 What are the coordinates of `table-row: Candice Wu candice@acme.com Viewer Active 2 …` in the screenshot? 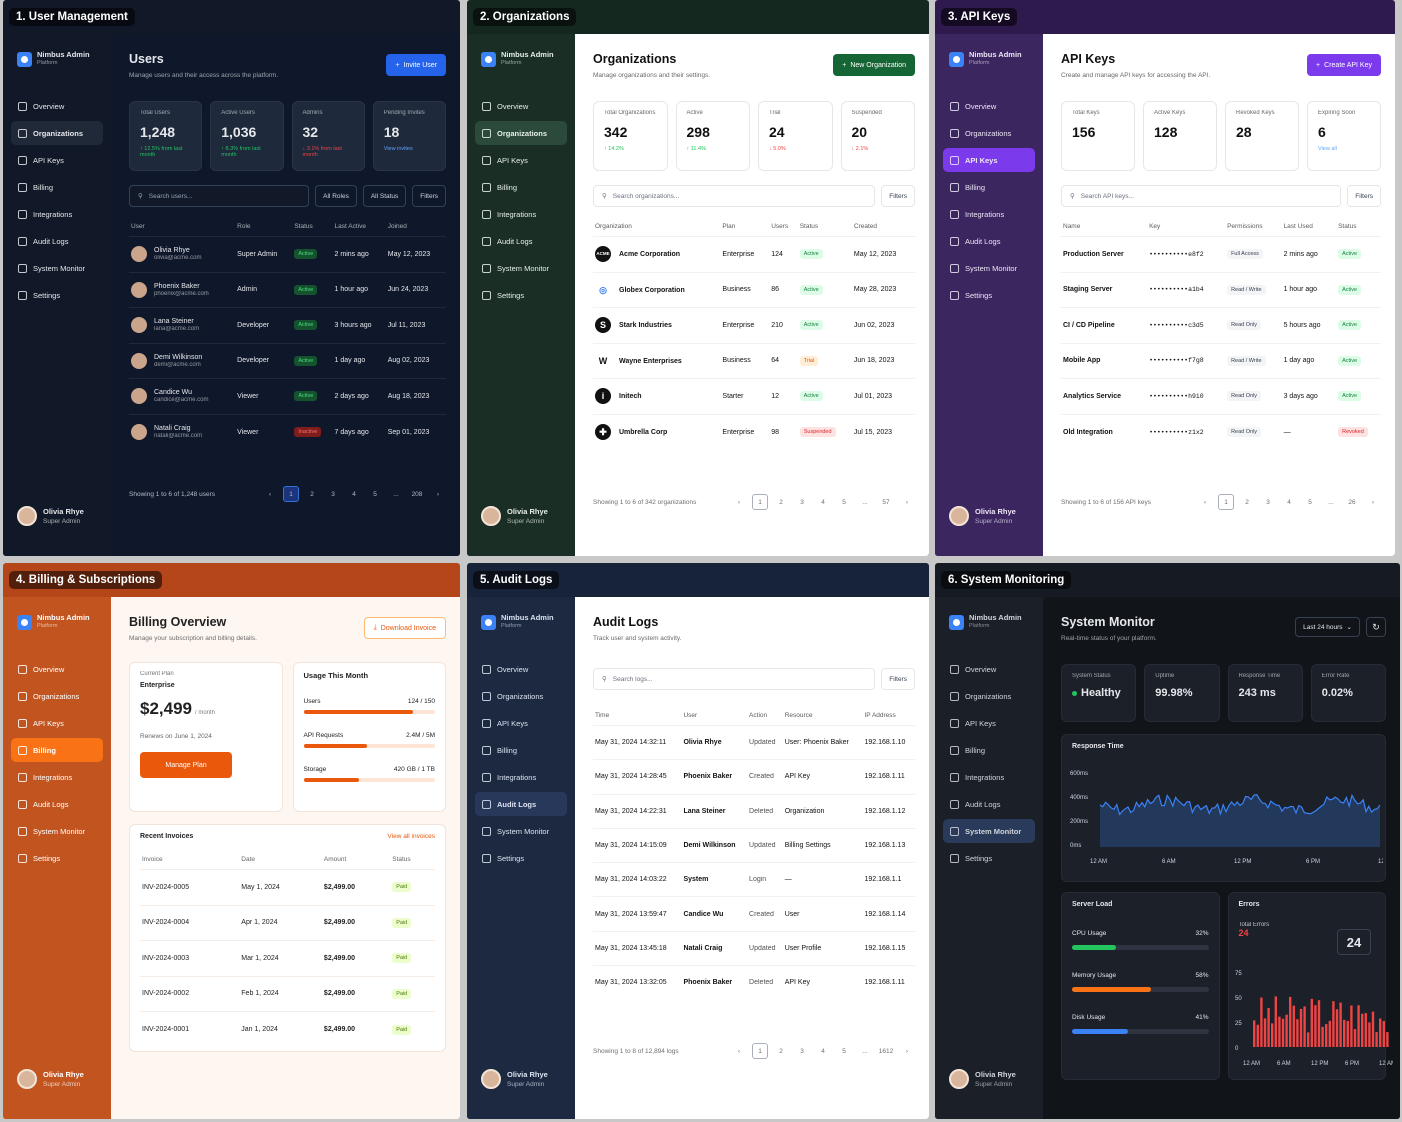 It's located at (287, 396).